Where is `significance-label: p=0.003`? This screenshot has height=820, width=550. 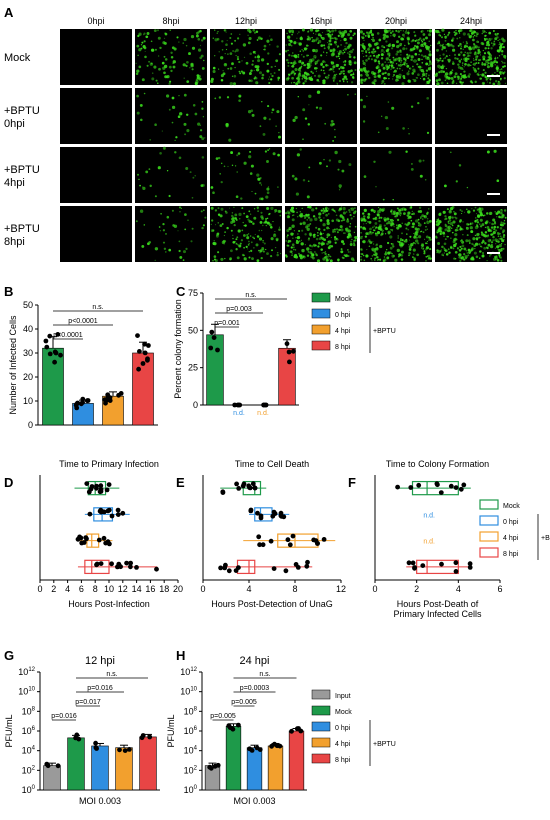
significance-label: p=0.003 is located at coordinates (239, 309).